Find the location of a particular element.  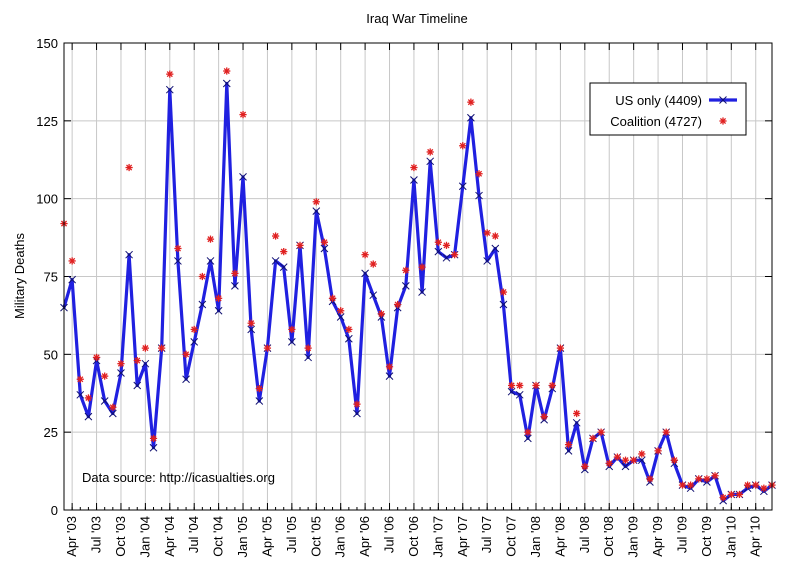

x-tick-label: Jan '08 is located at coordinates (535, 537).